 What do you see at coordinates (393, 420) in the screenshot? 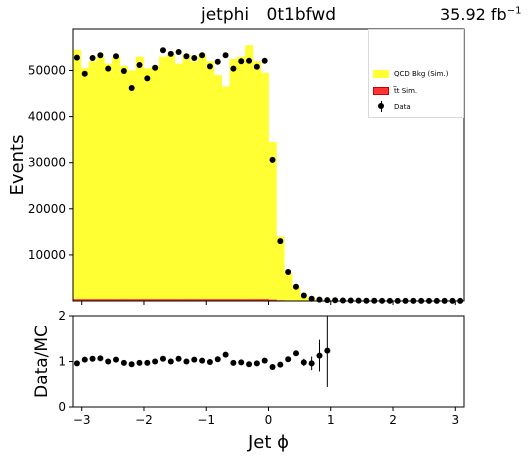
I see `ratio-xtick-label: 2` at bounding box center [393, 420].